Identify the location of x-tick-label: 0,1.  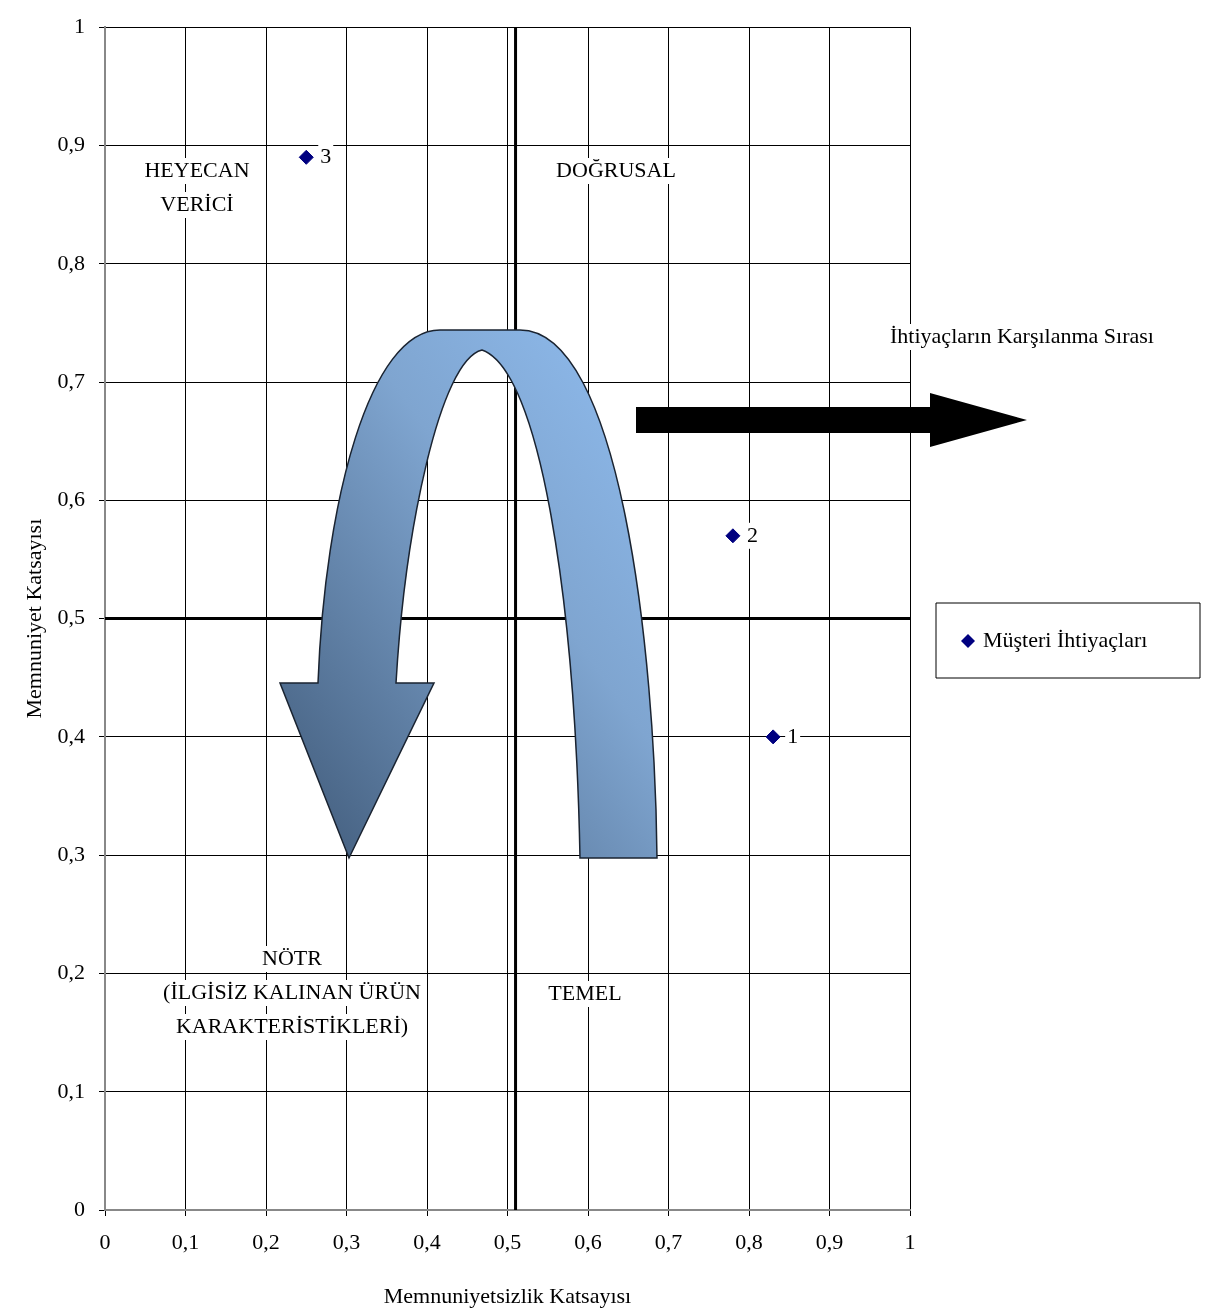
(185, 1241).